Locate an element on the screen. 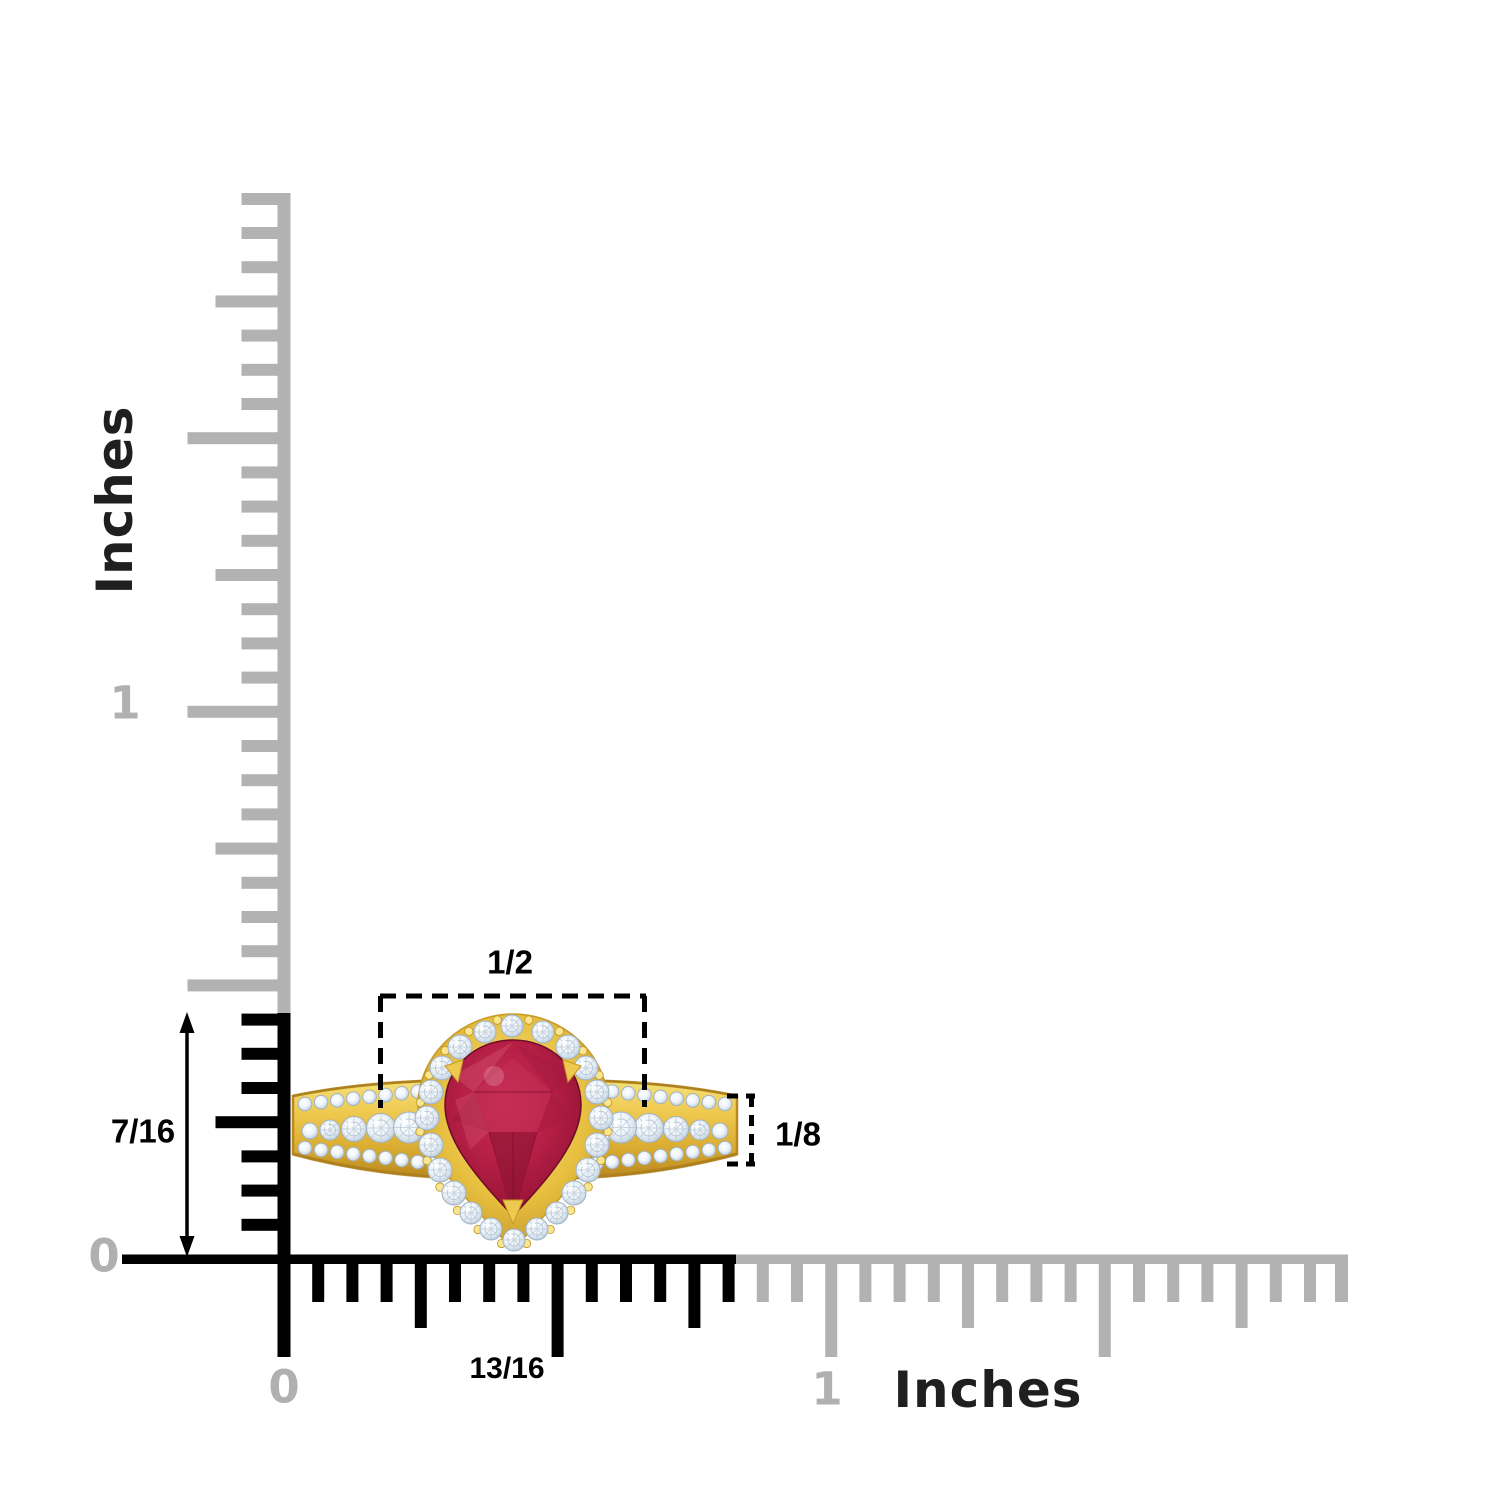 Image resolution: width=1500 pixels, height=1500 pixels. vertical-ruler-unit-label: Inches is located at coordinates (115, 500).